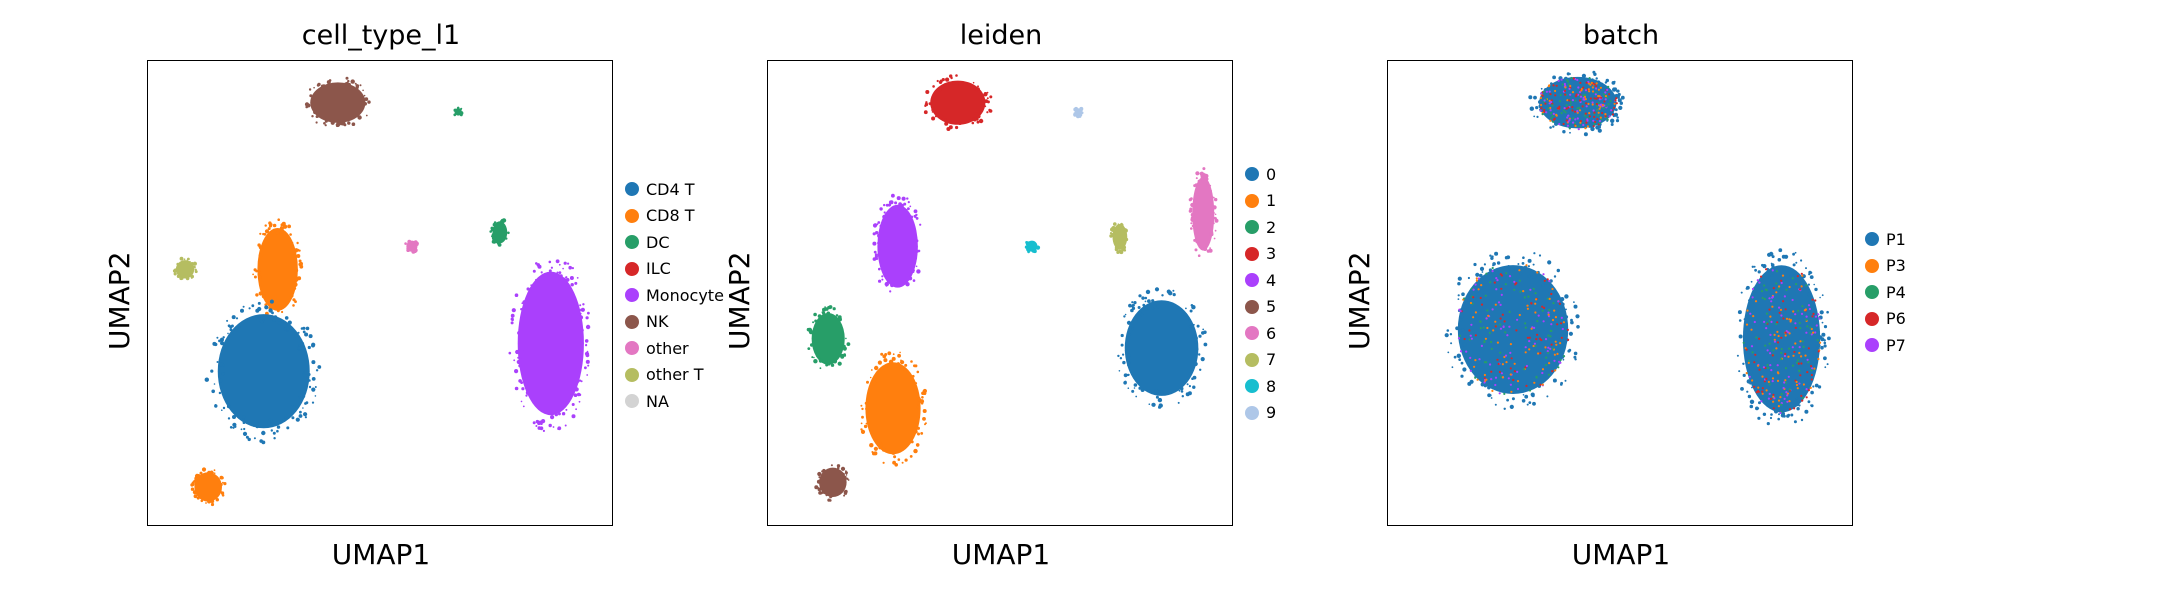 The height and width of the screenshot is (600, 2173). Describe the element at coordinates (1260, 360) in the screenshot. I see `legend-item: 7` at that location.